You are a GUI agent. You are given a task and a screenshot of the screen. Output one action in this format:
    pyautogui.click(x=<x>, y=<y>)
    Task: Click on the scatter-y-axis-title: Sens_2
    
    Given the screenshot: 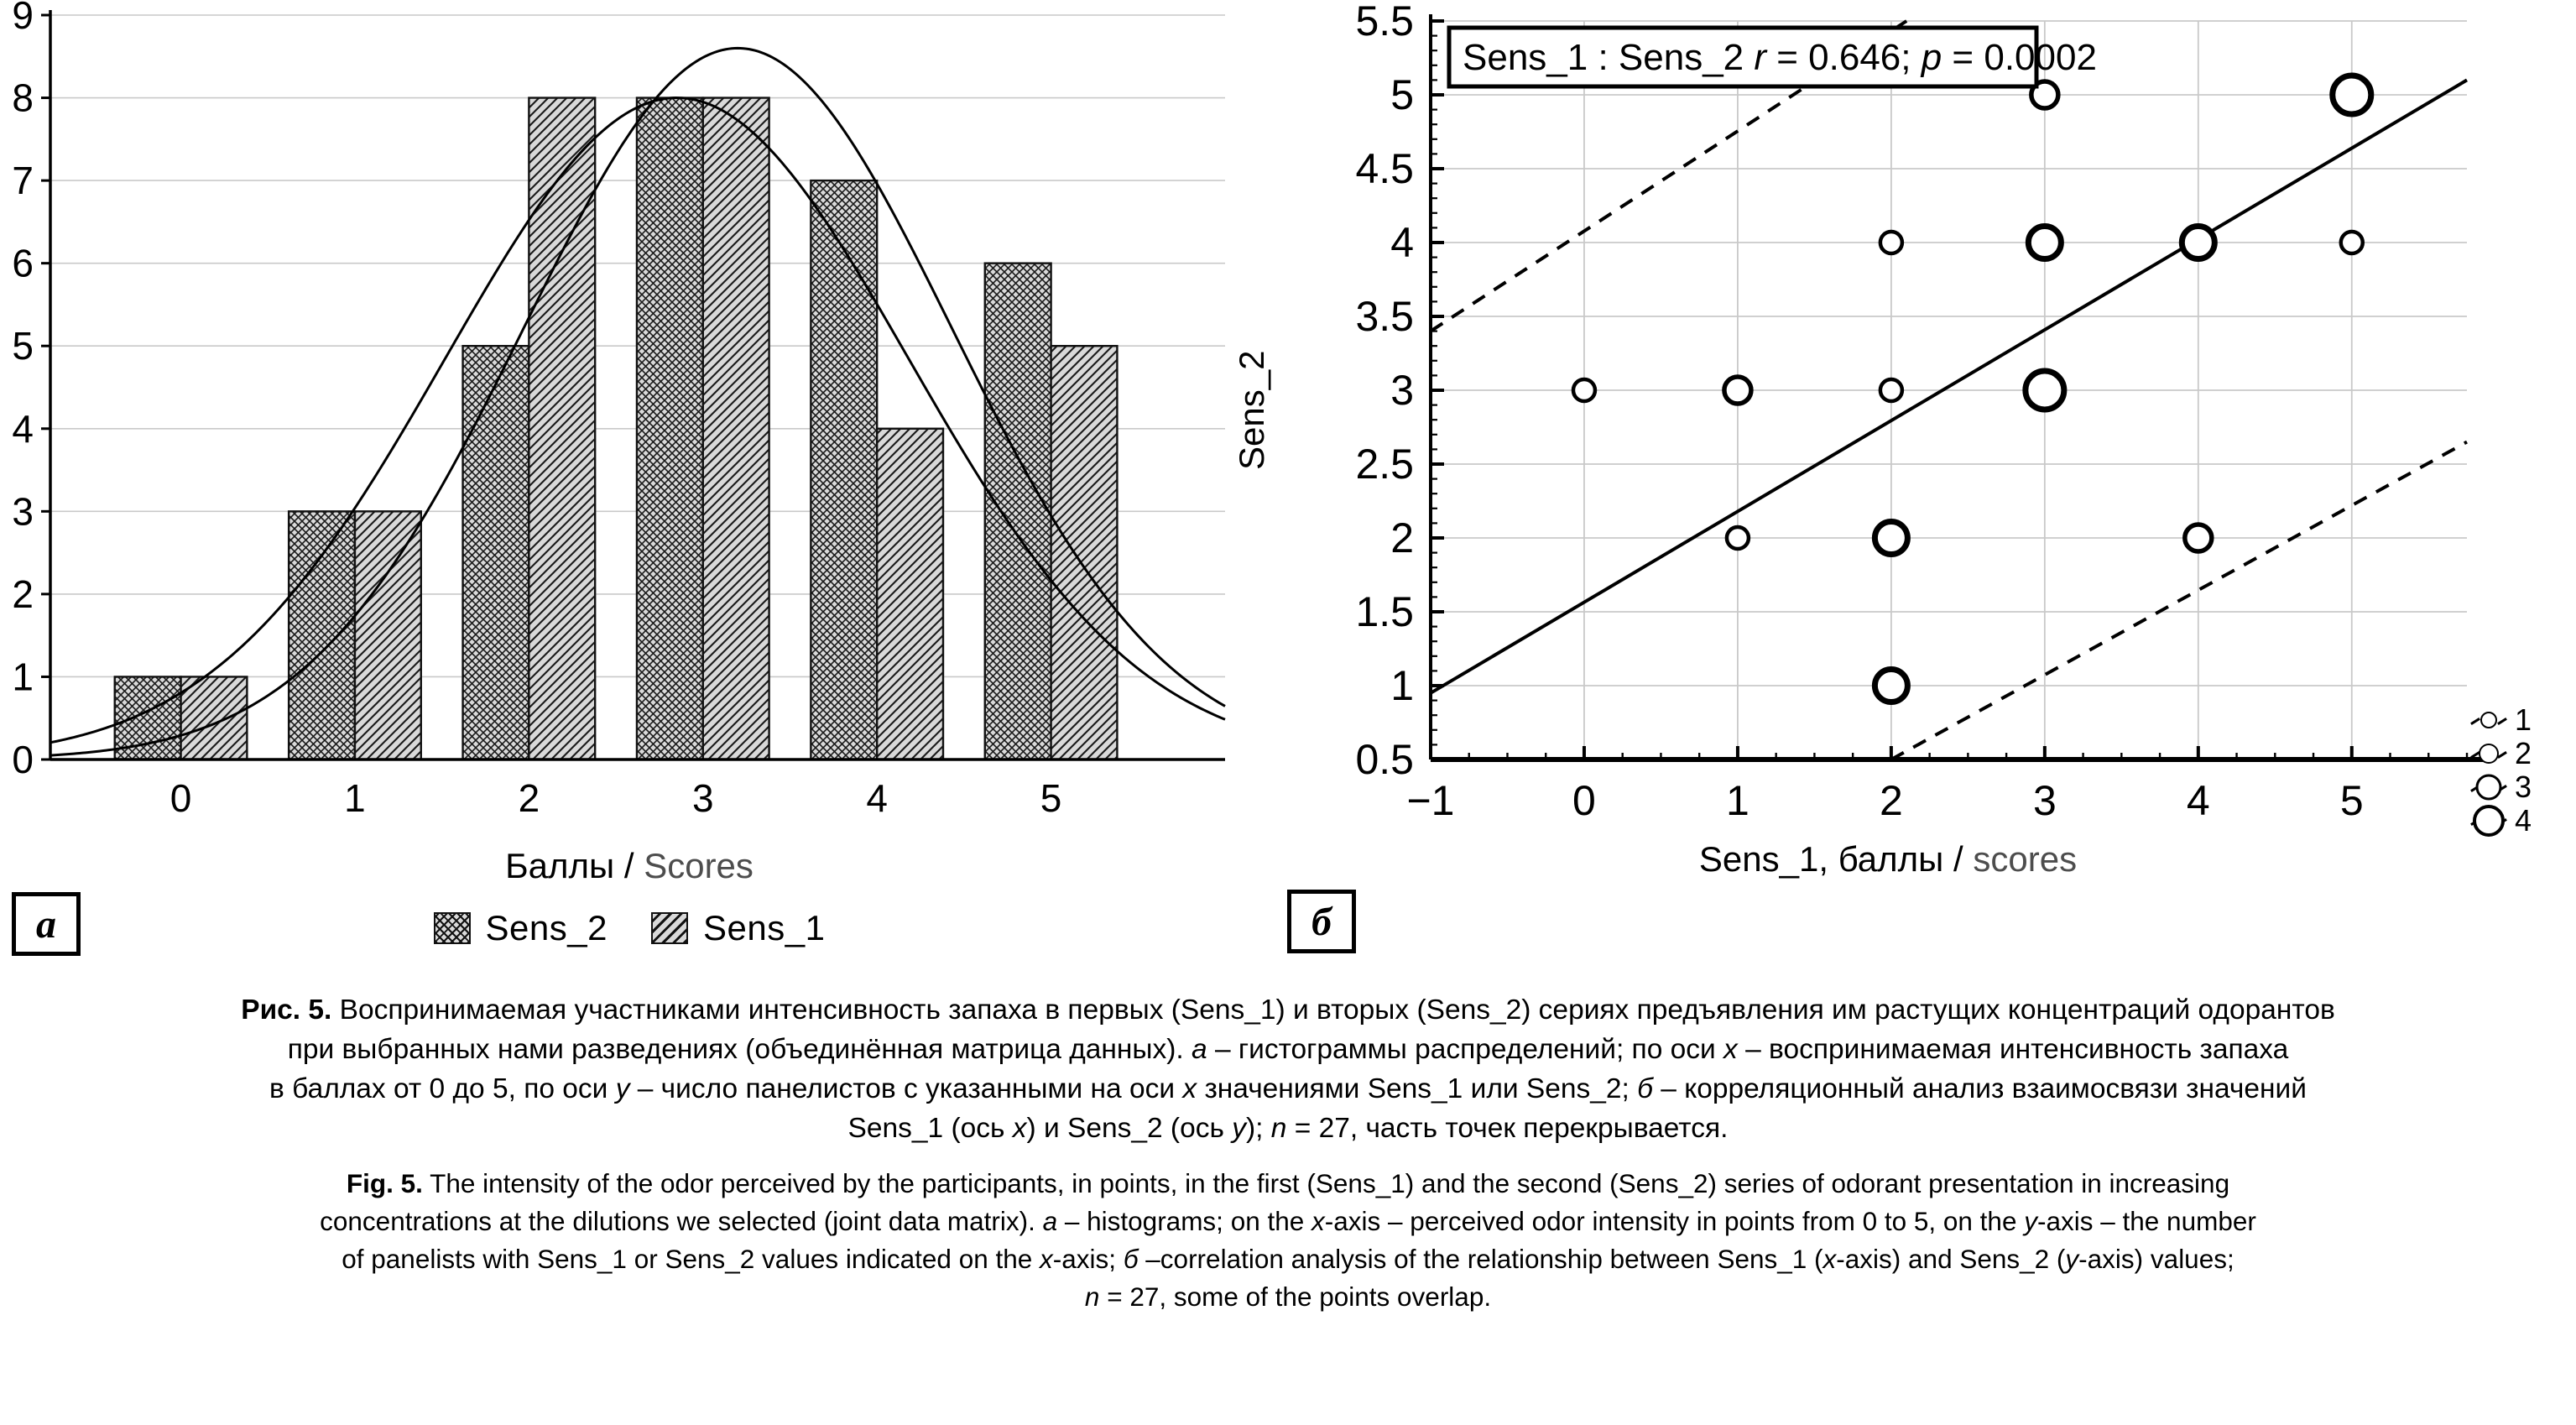 What is the action you would take?
    pyautogui.click(x=1251, y=410)
    